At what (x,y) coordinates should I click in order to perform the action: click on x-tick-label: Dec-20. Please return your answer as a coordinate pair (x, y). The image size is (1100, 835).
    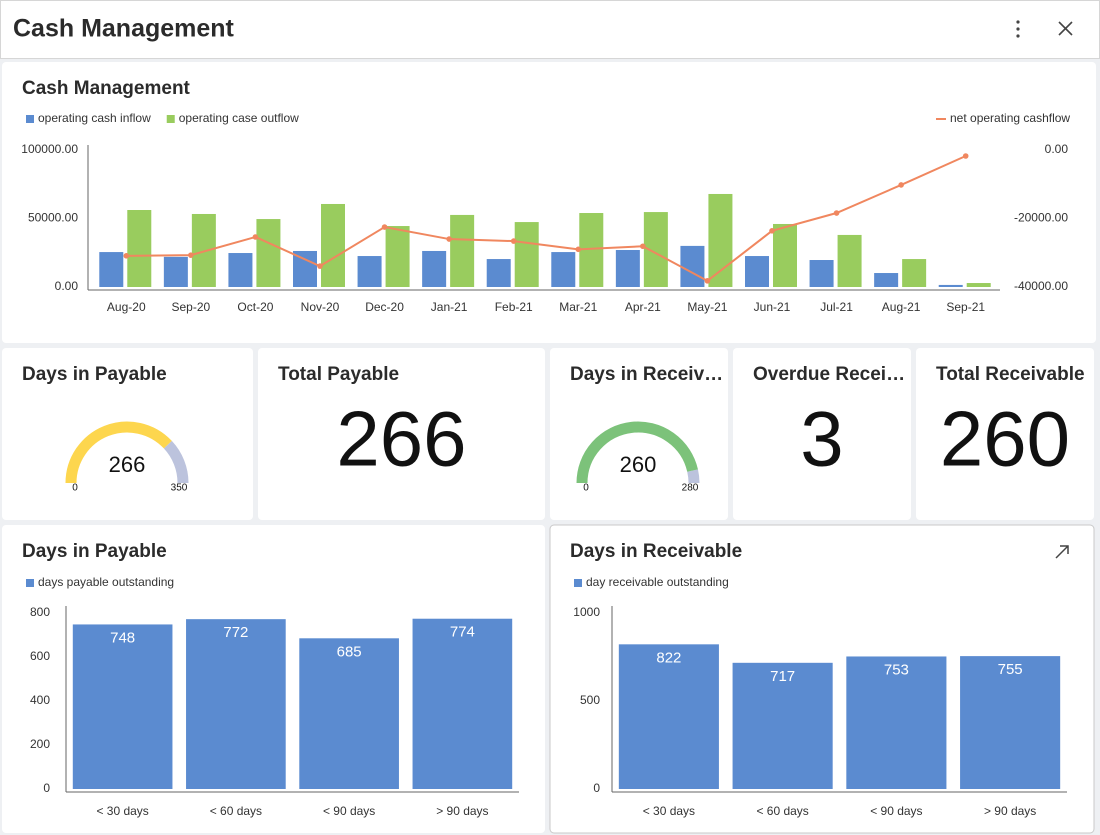
    Looking at the image, I should click on (384, 307).